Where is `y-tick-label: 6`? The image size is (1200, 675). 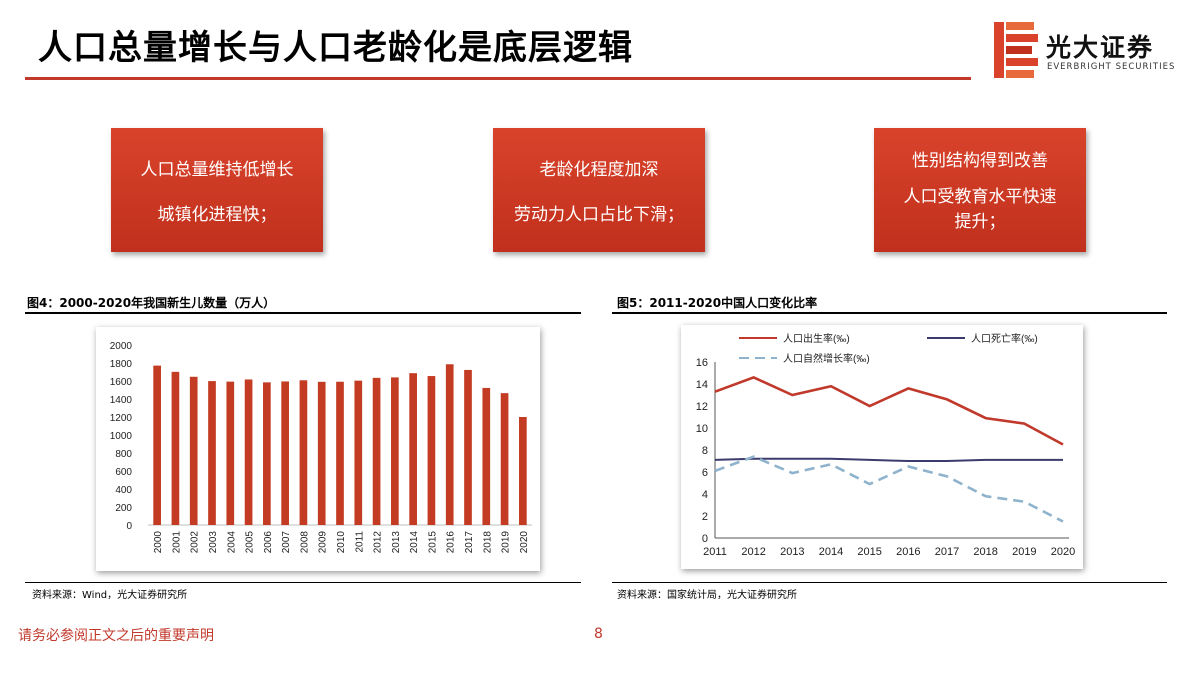
y-tick-label: 6 is located at coordinates (705, 473).